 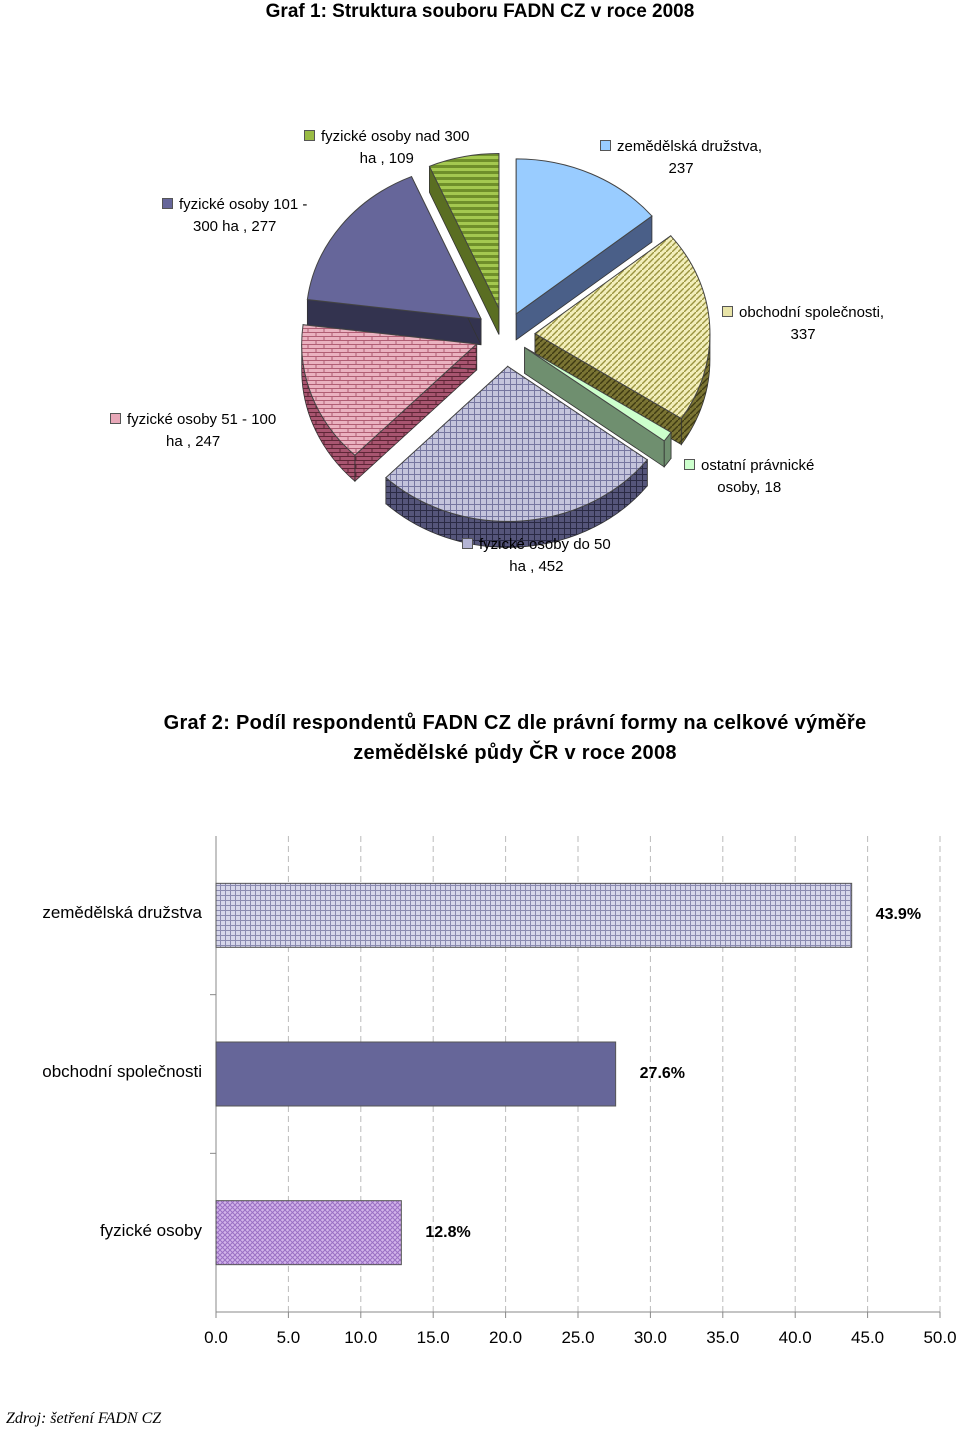 What do you see at coordinates (416, 1074) in the screenshot?
I see `bar-obchodni-spolecnosti` at bounding box center [416, 1074].